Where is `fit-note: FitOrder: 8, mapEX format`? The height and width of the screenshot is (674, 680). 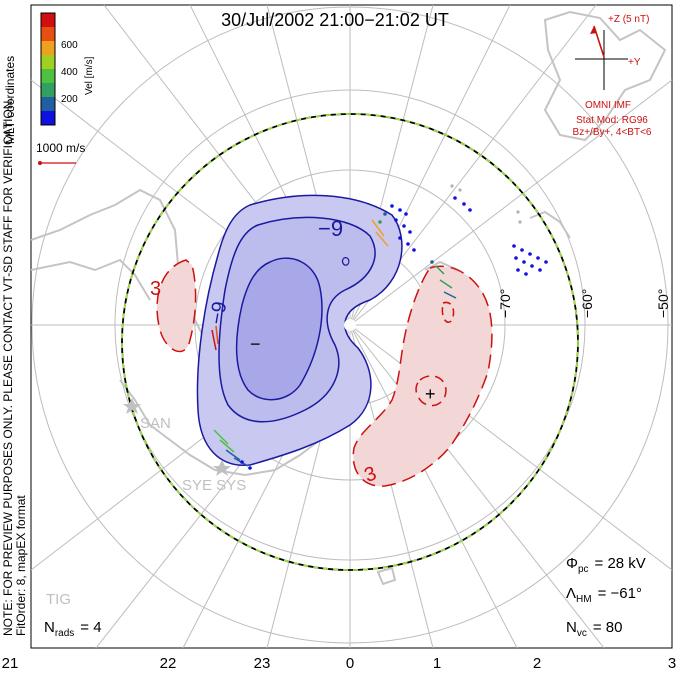 fit-note: FitOrder: 8, mapEX format is located at coordinates (21, 565).